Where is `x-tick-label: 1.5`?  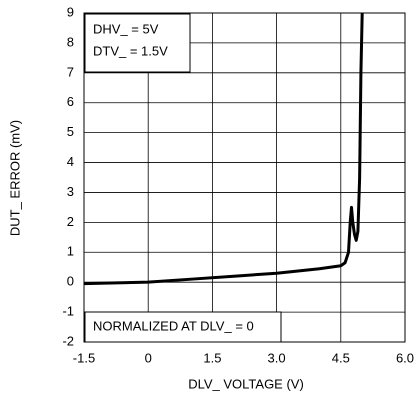
x-tick-label: 1.5 is located at coordinates (212, 357).